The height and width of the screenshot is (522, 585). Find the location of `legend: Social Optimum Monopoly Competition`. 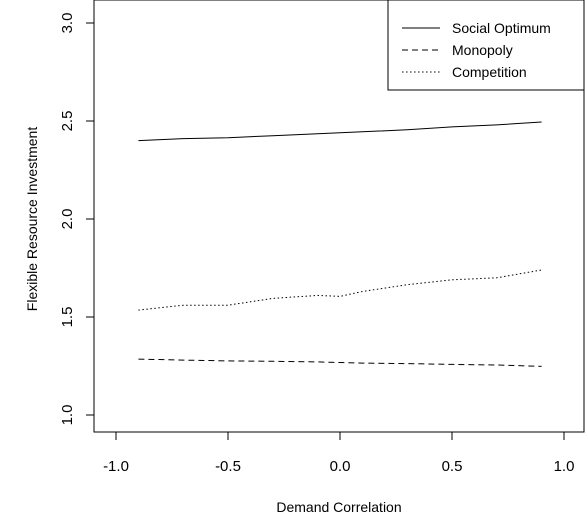

legend: Social Optimum Monopoly Competition is located at coordinates (486, 45).